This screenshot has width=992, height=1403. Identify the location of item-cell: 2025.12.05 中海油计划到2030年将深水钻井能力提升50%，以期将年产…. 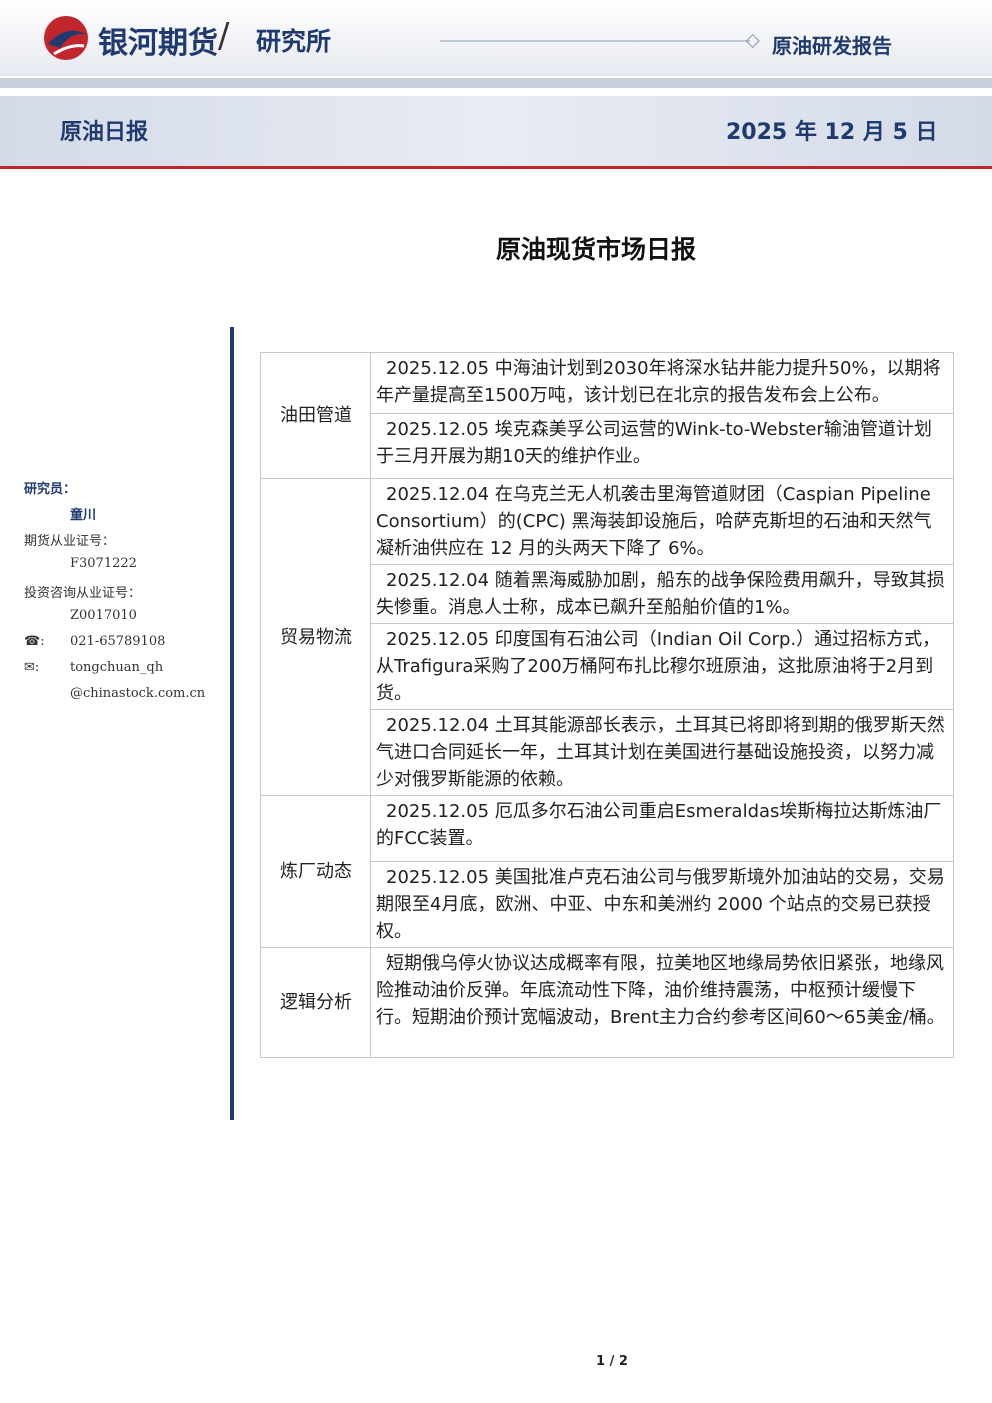
(662, 383).